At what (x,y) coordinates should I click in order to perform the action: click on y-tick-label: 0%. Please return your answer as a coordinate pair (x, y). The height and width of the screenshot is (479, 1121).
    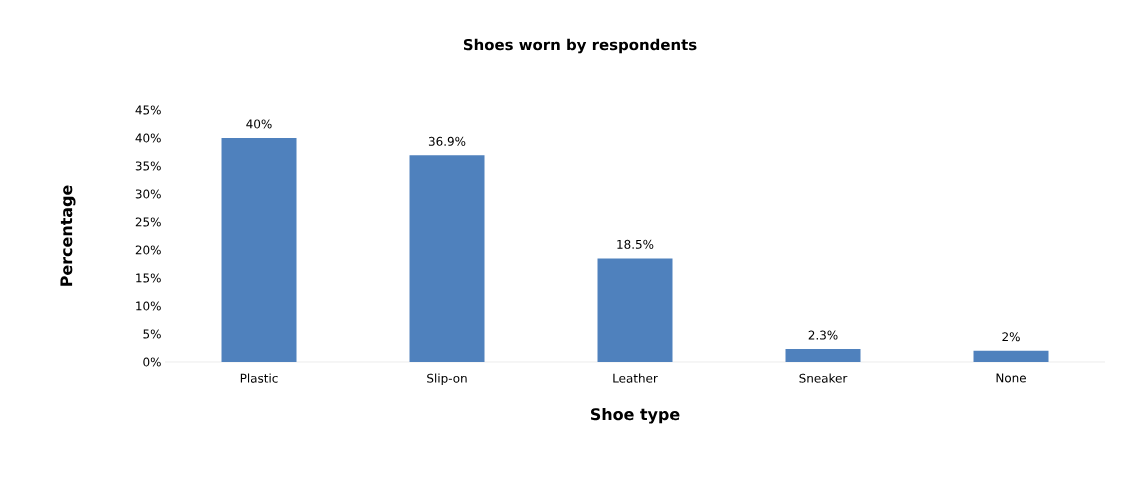
    Looking at the image, I should click on (152, 362).